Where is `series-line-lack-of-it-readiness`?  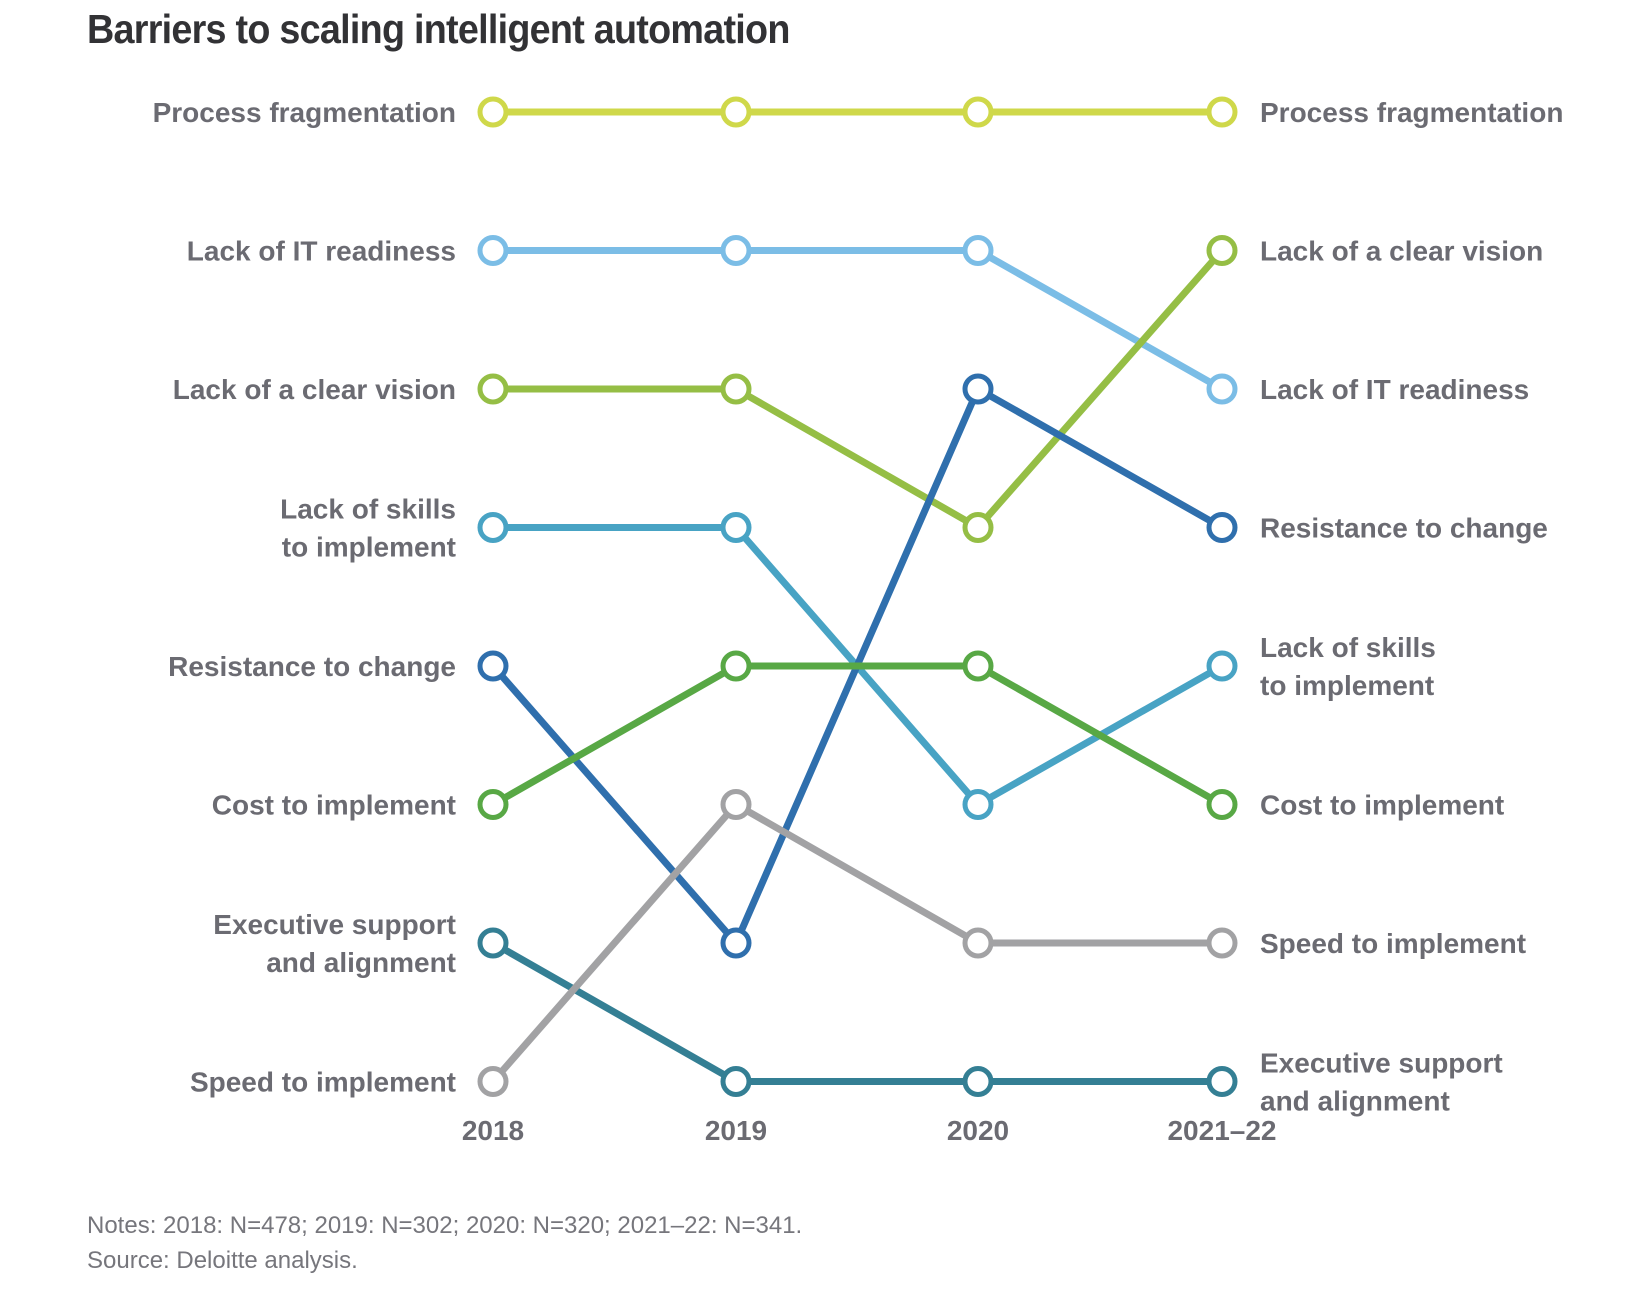
series-line-lack-of-it-readiness is located at coordinates (858, 320).